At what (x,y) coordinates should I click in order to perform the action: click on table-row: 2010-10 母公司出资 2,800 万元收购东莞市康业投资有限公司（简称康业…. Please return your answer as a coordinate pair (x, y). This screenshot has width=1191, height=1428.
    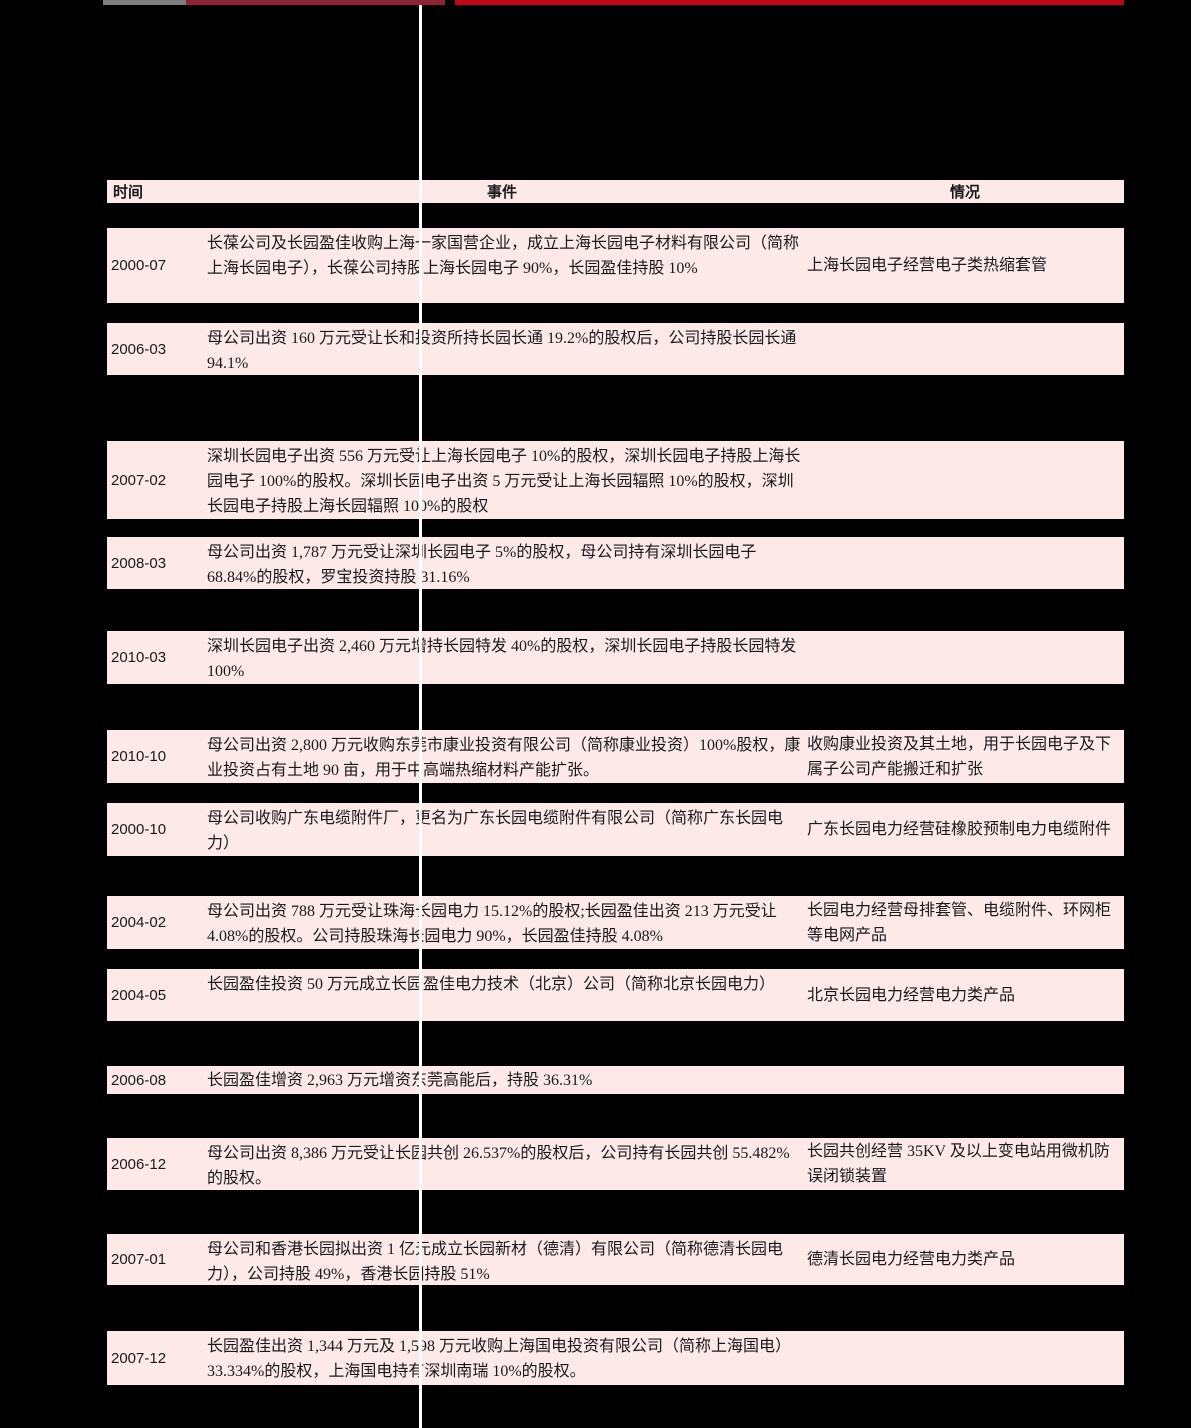
    Looking at the image, I should click on (615, 756).